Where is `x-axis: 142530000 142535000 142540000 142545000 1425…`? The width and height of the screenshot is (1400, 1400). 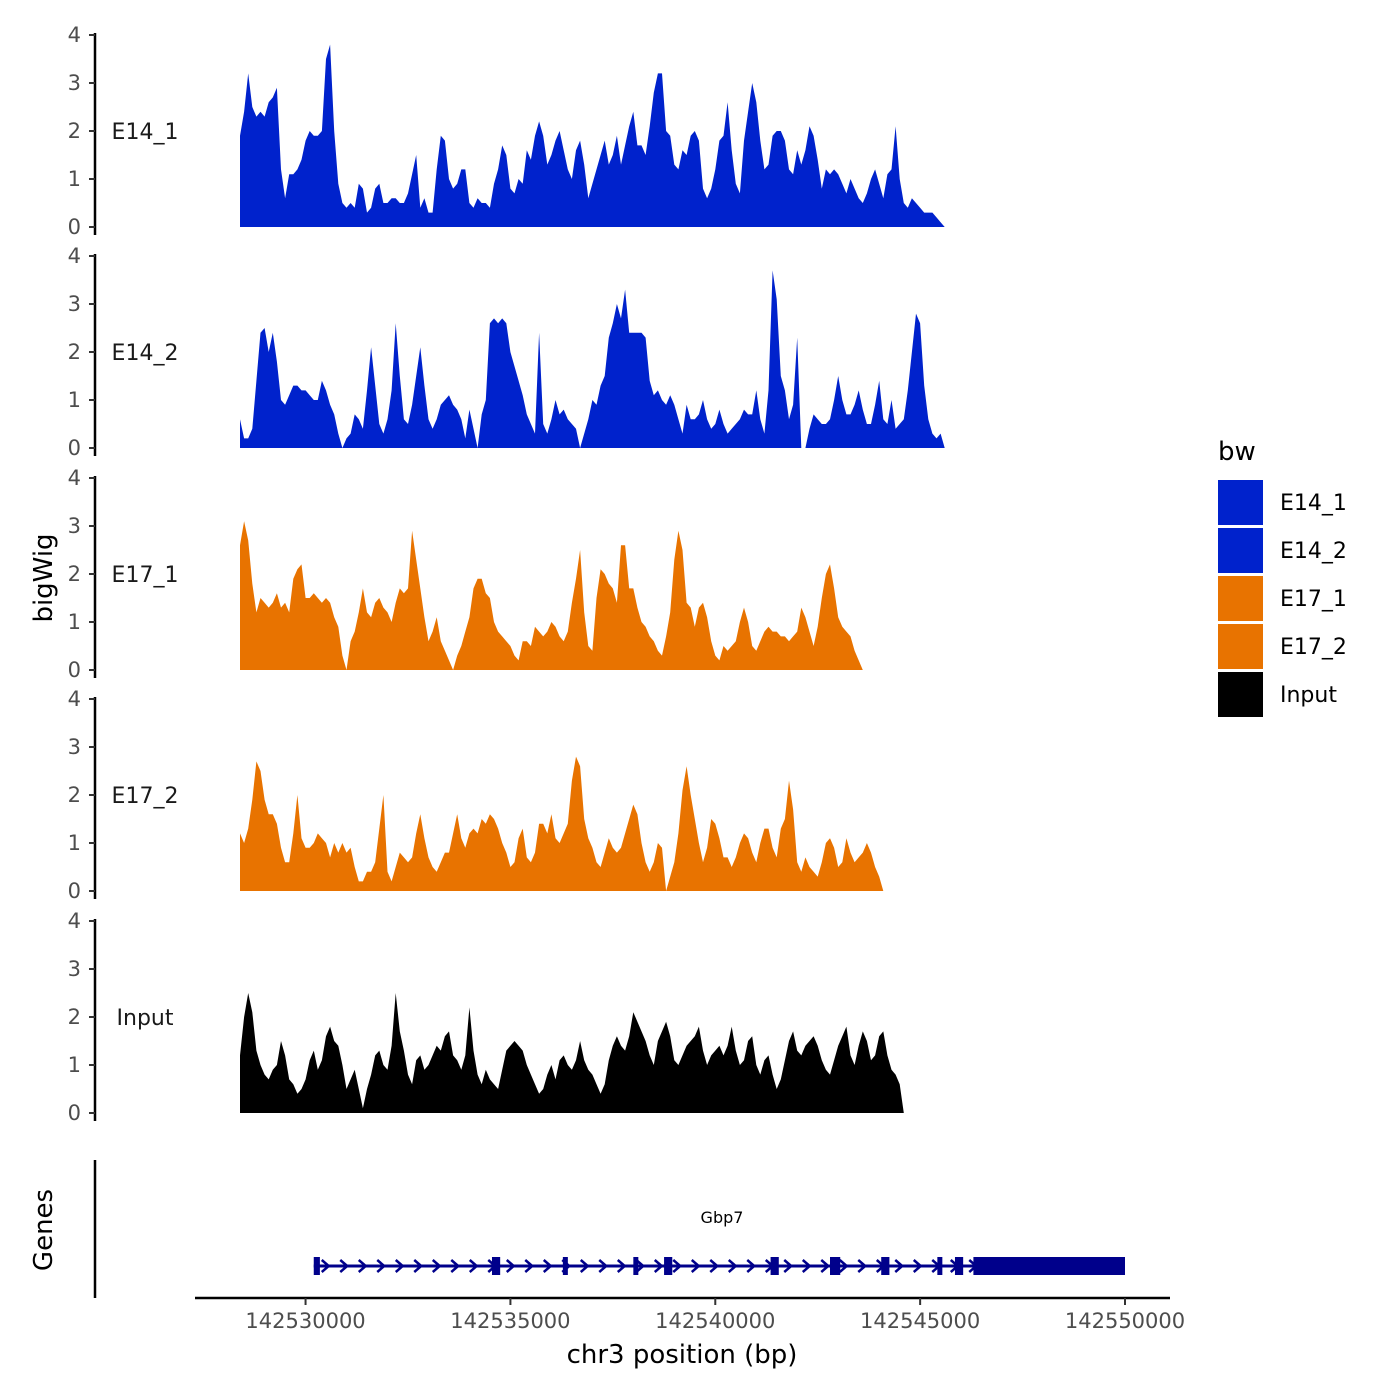 x-axis: 142530000 142535000 142540000 142545000 1425… is located at coordinates (690, 1314).